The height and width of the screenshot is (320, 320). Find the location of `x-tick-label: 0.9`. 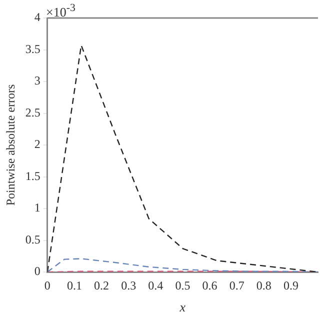

x-tick-label: 0.9 is located at coordinates (290, 285).